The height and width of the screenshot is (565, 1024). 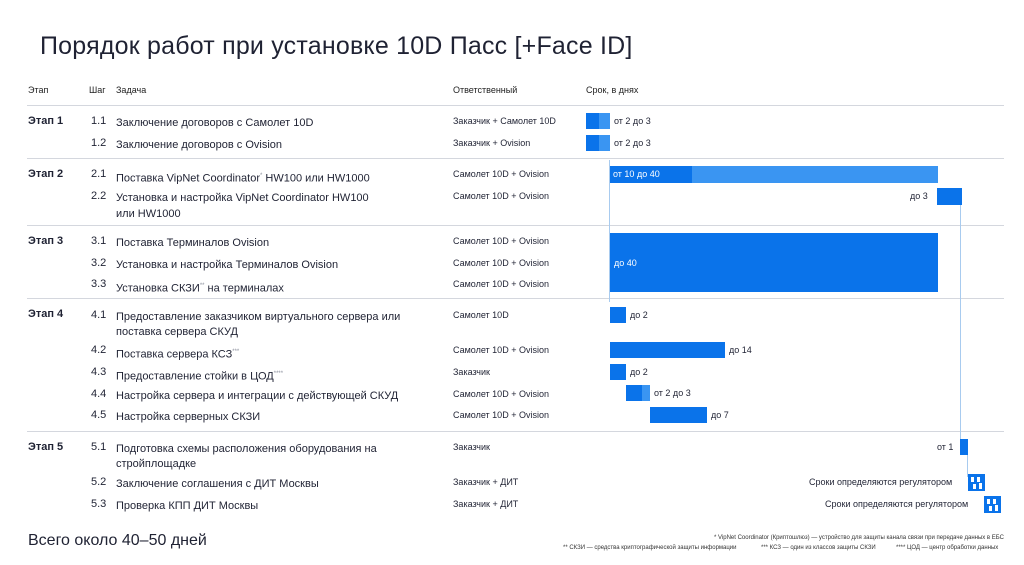 I want to click on step-number: 5.3, so click(x=99, y=504).